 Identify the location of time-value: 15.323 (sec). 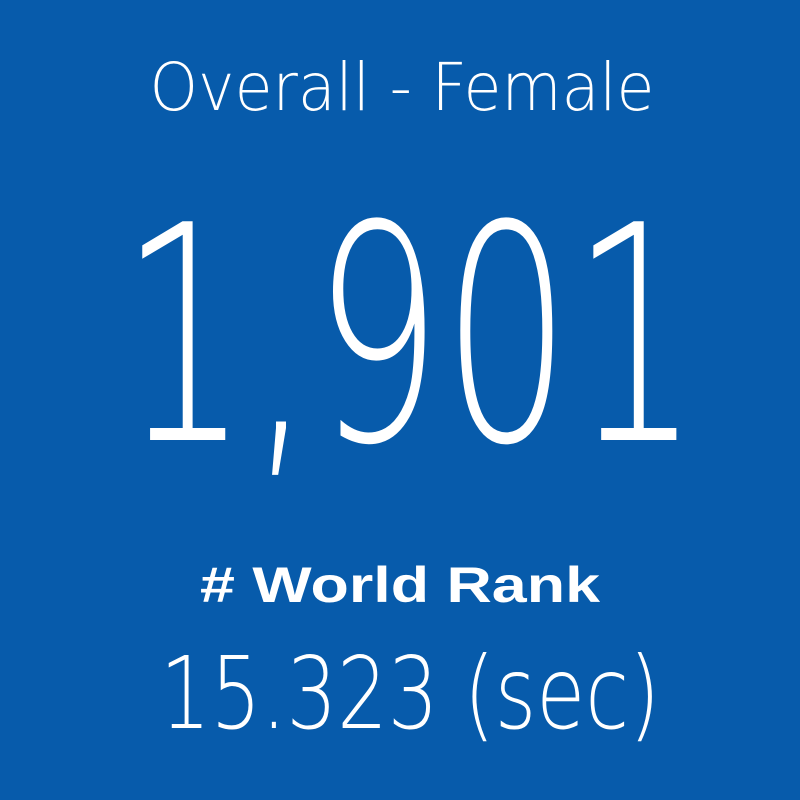
(410, 693).